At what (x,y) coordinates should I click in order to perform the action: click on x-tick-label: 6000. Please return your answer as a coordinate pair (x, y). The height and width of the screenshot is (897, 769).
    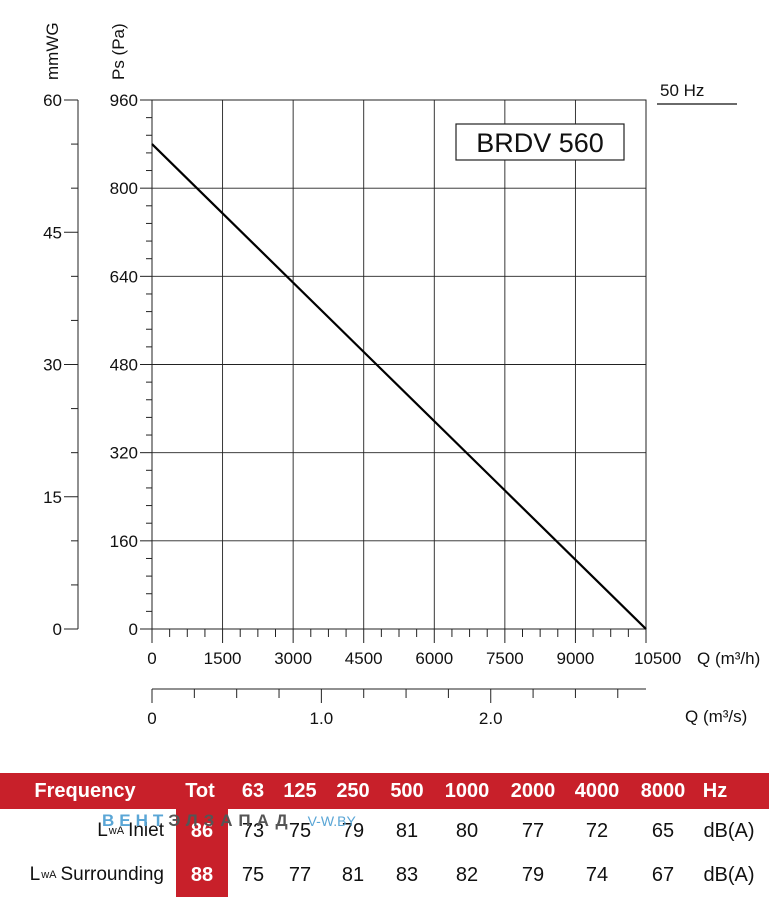
    Looking at the image, I should click on (434, 658).